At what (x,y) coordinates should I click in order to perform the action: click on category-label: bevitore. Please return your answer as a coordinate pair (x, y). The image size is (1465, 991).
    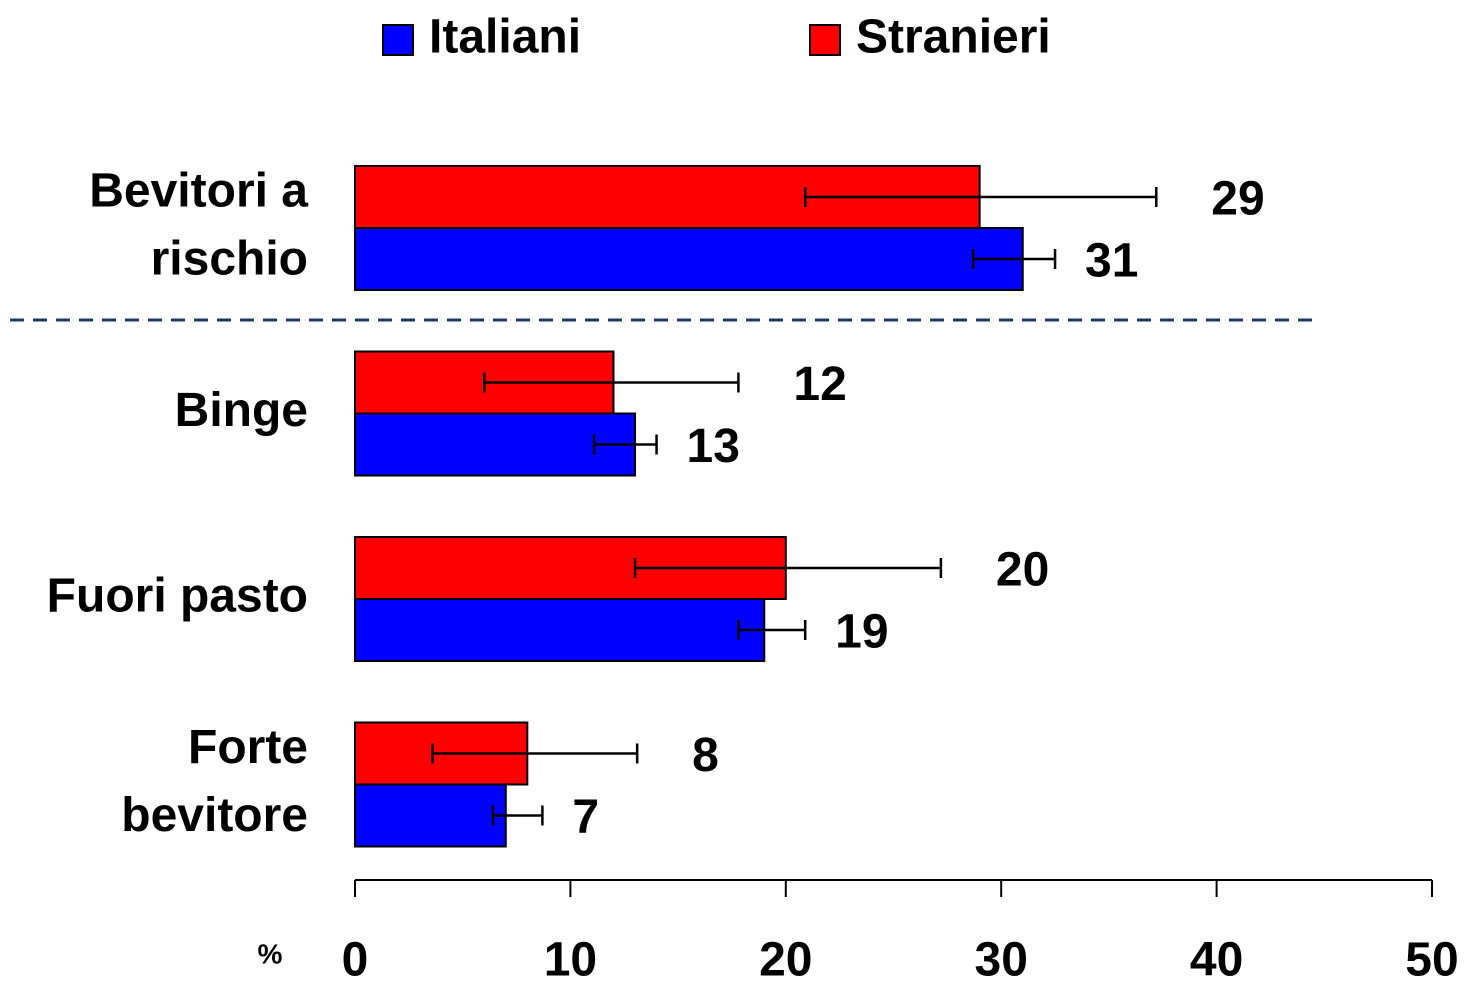
    Looking at the image, I should click on (214, 815).